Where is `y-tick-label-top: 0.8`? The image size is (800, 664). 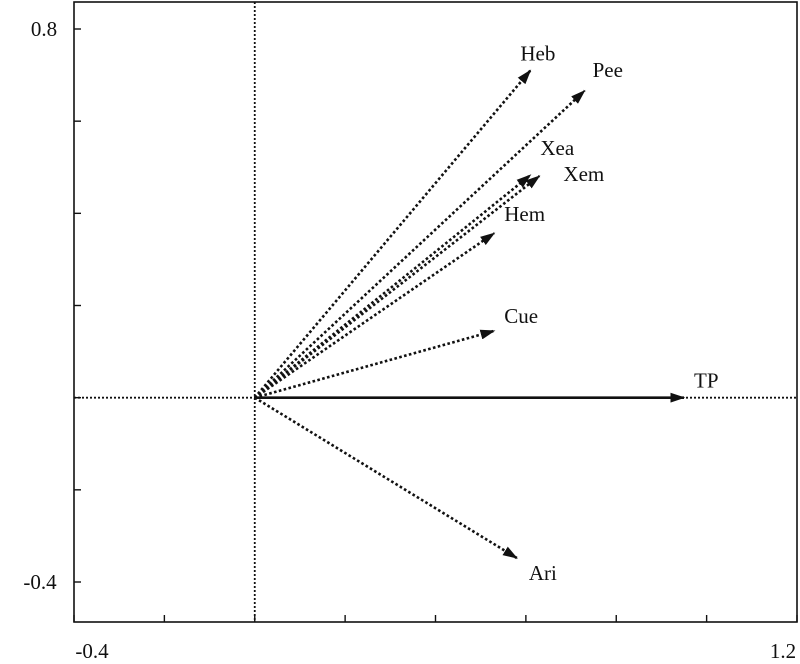 y-tick-label-top: 0.8 is located at coordinates (44, 29).